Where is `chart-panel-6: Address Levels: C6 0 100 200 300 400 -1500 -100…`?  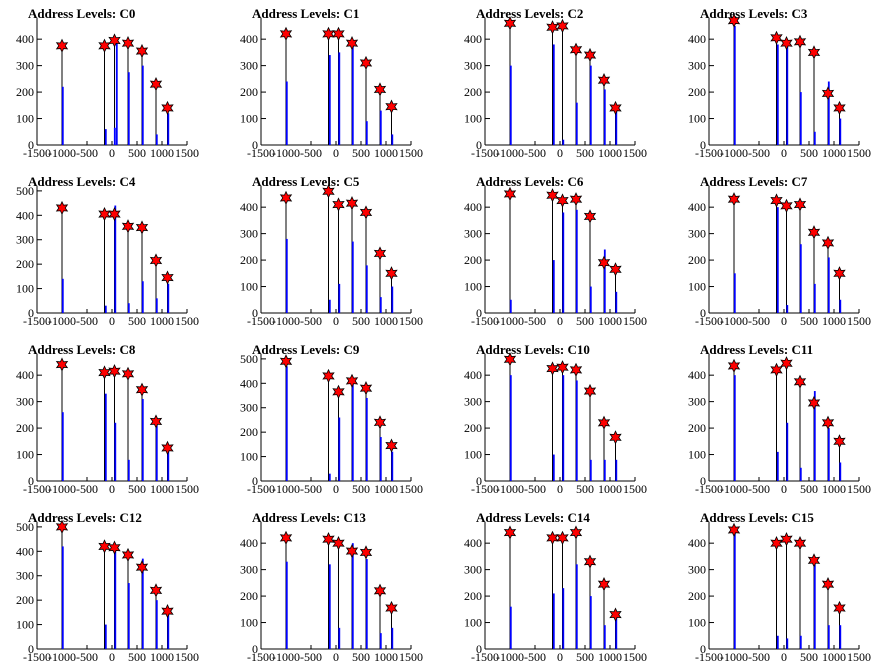 chart-panel-6: Address Levels: C6 0 100 200 300 400 -1500 -100… is located at coordinates (560, 252).